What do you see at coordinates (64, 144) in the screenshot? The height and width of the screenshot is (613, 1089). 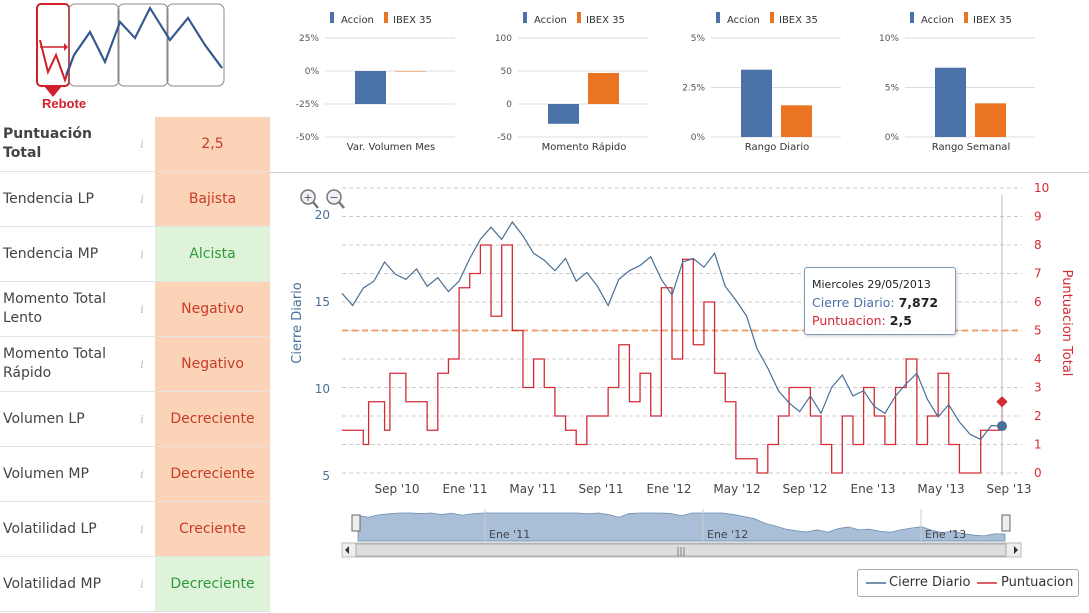 I see `metric-label: Puntuación Total` at bounding box center [64, 144].